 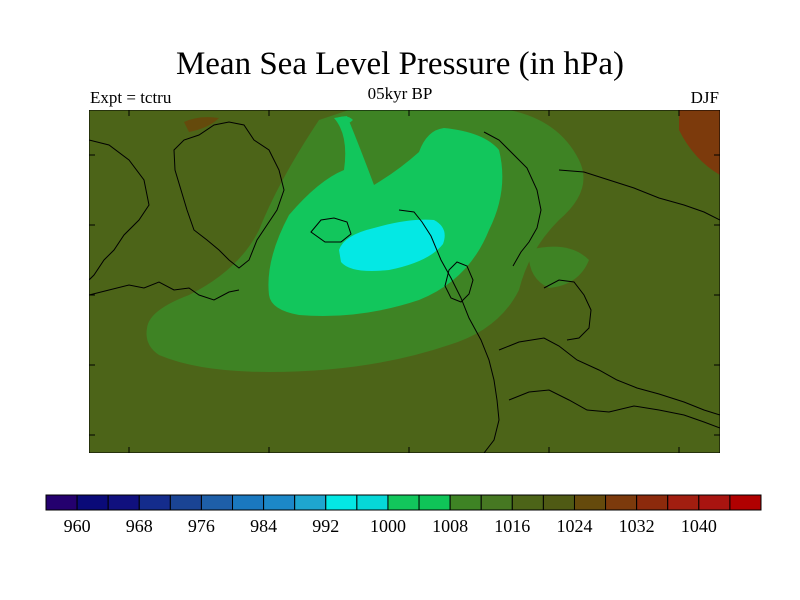 I want to click on colorbar-tick-label: 968, so click(x=139, y=526).